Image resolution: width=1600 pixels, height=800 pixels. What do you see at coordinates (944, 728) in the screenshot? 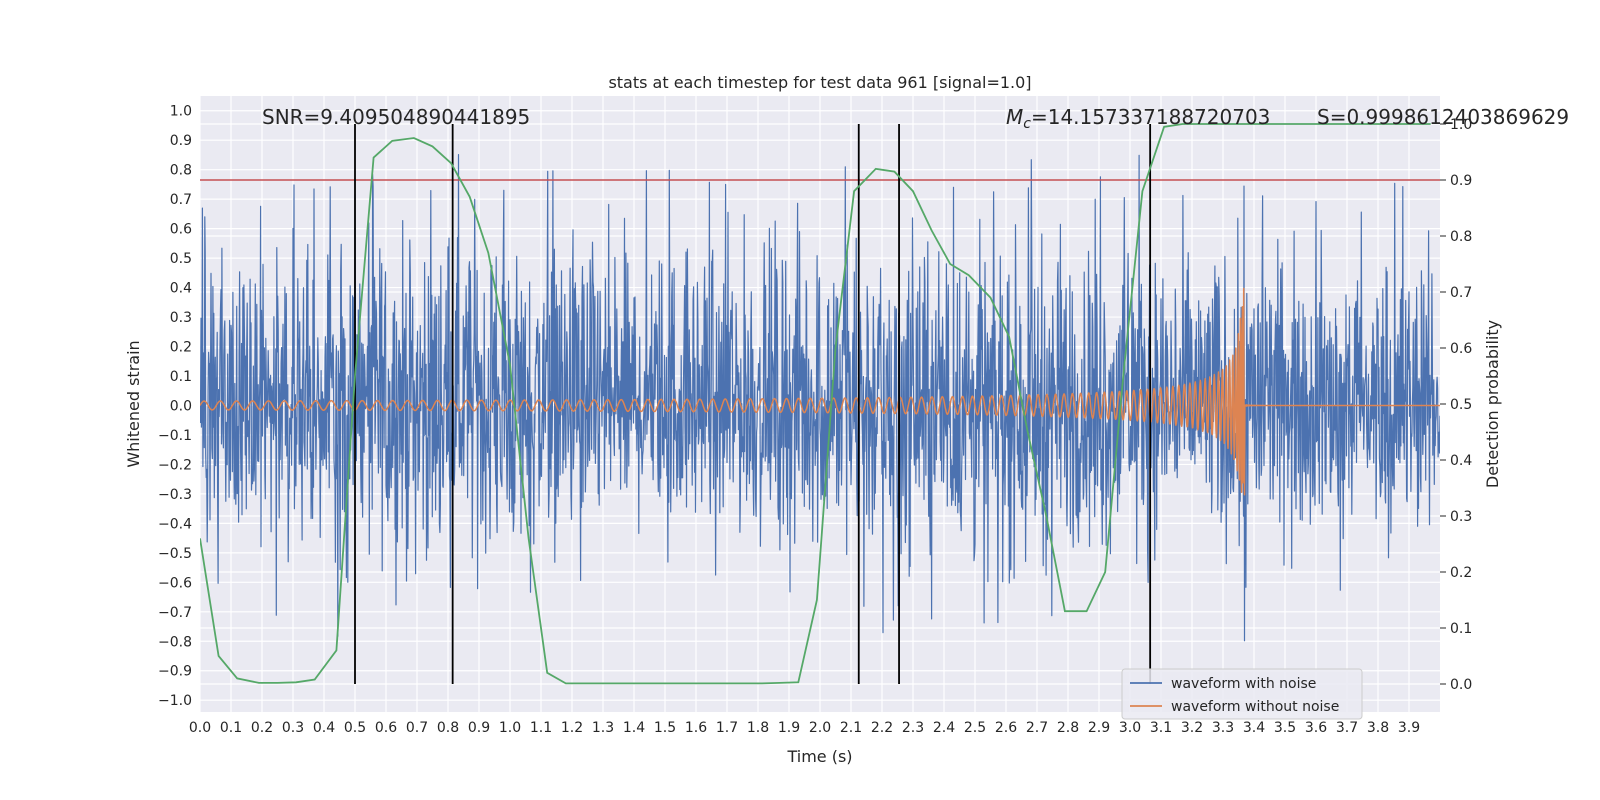
I see `x-tick-label: 2.4` at bounding box center [944, 728].